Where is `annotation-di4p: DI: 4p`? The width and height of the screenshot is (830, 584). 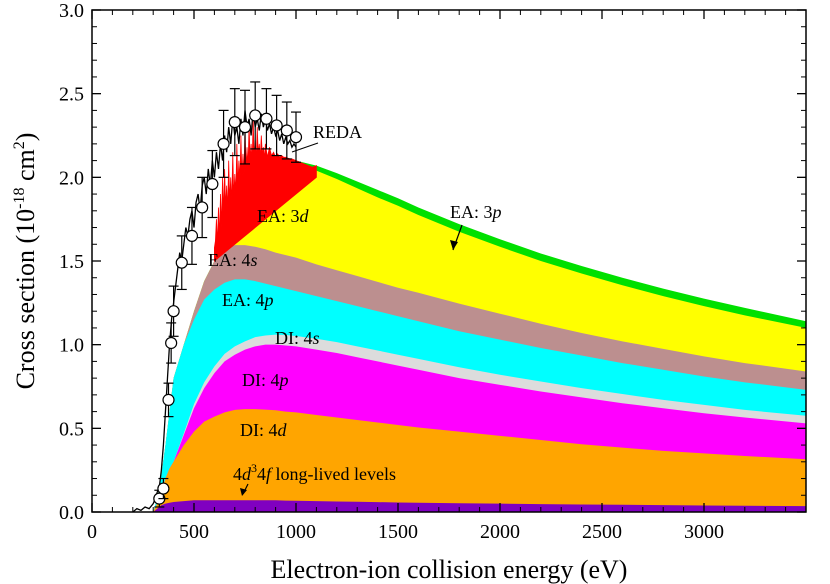
annotation-di4p: DI: 4p is located at coordinates (265, 380).